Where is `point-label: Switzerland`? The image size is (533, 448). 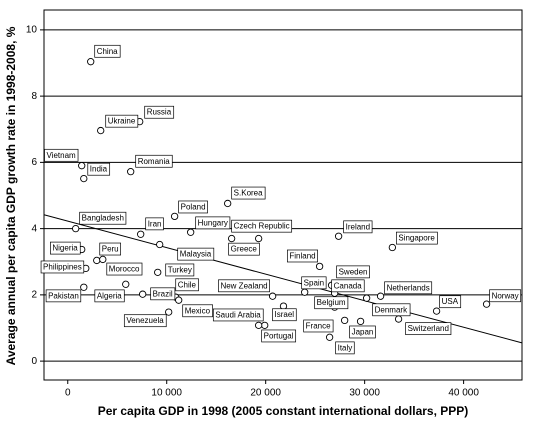 point-label: Switzerland is located at coordinates (428, 328).